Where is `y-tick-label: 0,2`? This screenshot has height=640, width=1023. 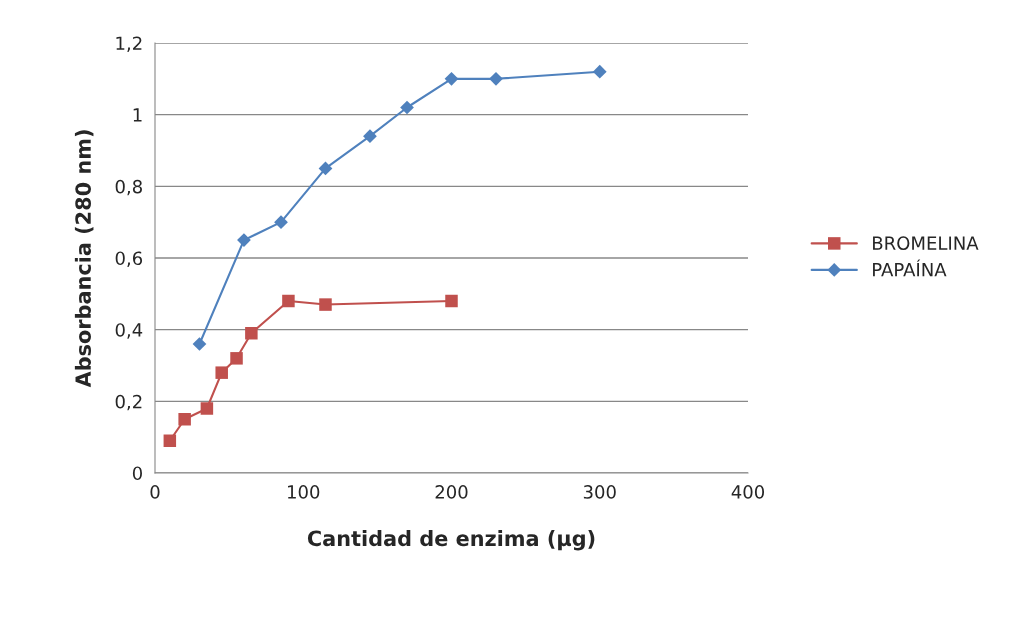 y-tick-label: 0,2 is located at coordinates (128, 402).